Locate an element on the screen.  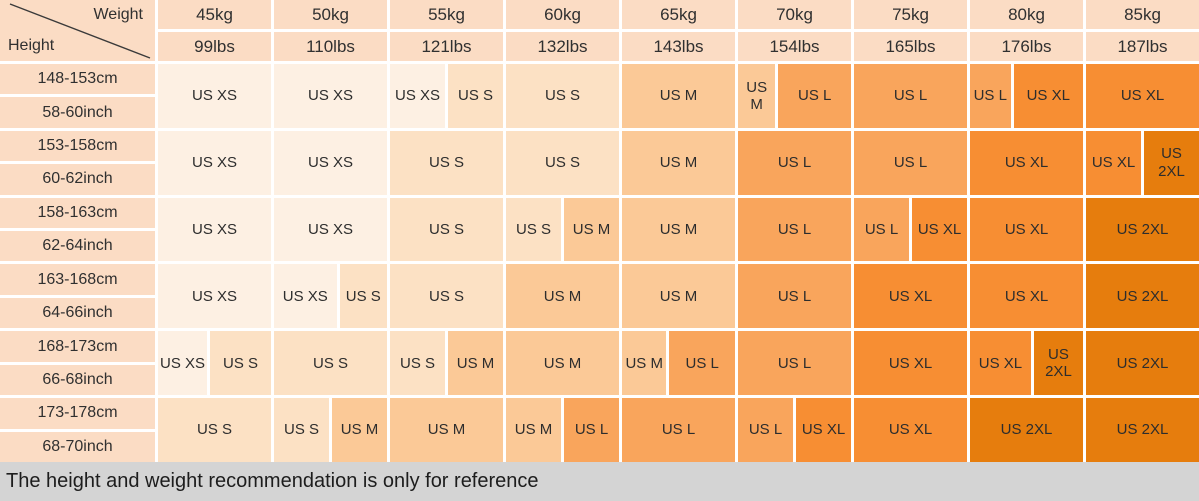
height-inch-label: 62-64inch is located at coordinates (77, 246).